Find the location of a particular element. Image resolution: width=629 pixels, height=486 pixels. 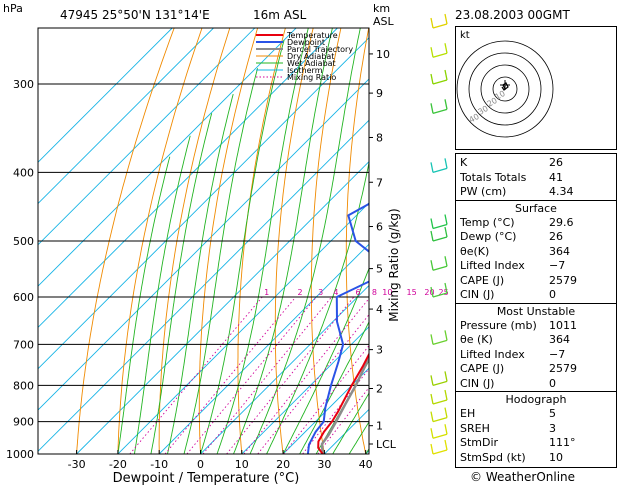

row-label: SREH is located at coordinates (475, 428).